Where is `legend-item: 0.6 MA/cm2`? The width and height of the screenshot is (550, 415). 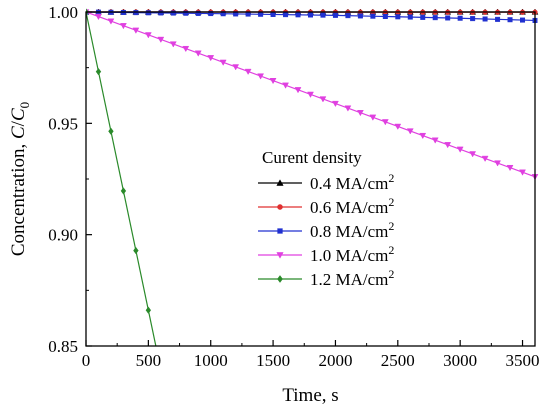 legend-item: 0.6 MA/cm2 is located at coordinates (326, 206).